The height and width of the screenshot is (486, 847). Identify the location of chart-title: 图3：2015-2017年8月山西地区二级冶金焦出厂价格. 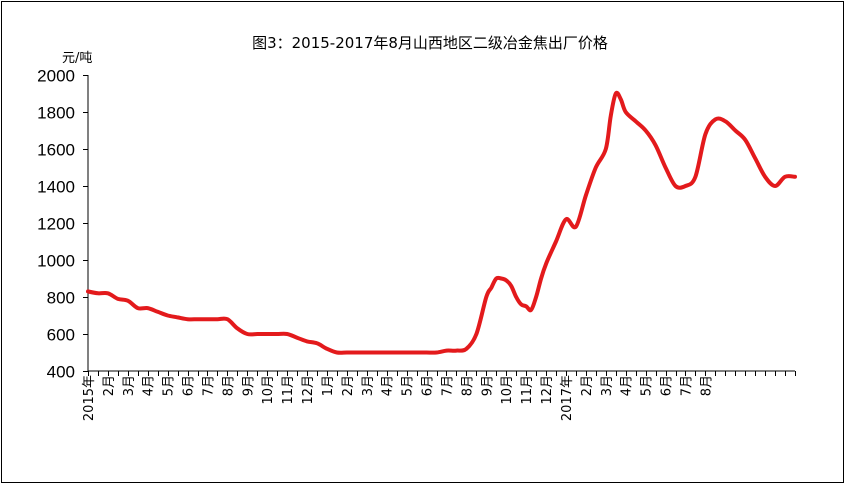
(430, 43).